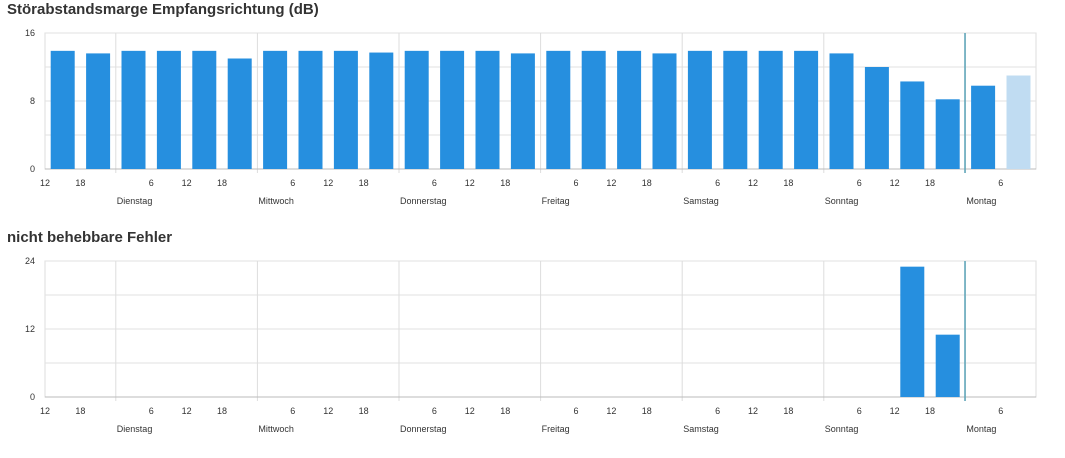 The height and width of the screenshot is (458, 1065). What do you see at coordinates (163, 9) in the screenshot?
I see `chart-title-snr: Störabstandsmarge Empfangsrichtung (dB)` at bounding box center [163, 9].